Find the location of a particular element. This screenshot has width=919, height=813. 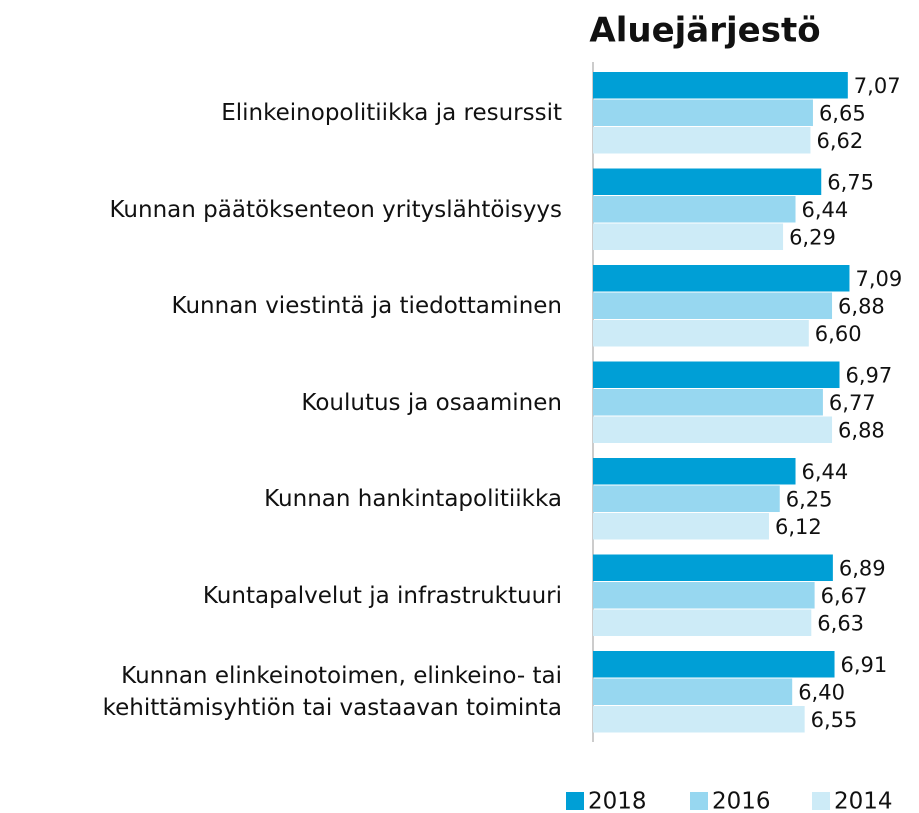

value-label: 6,67 is located at coordinates (844, 596).